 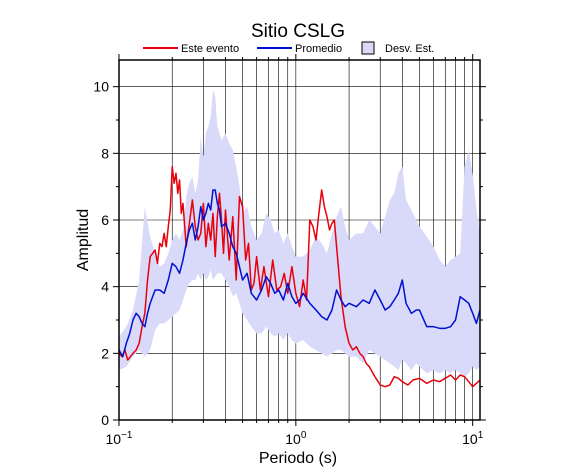 What do you see at coordinates (83, 240) in the screenshot?
I see `y-axis-label: Amplitud` at bounding box center [83, 240].